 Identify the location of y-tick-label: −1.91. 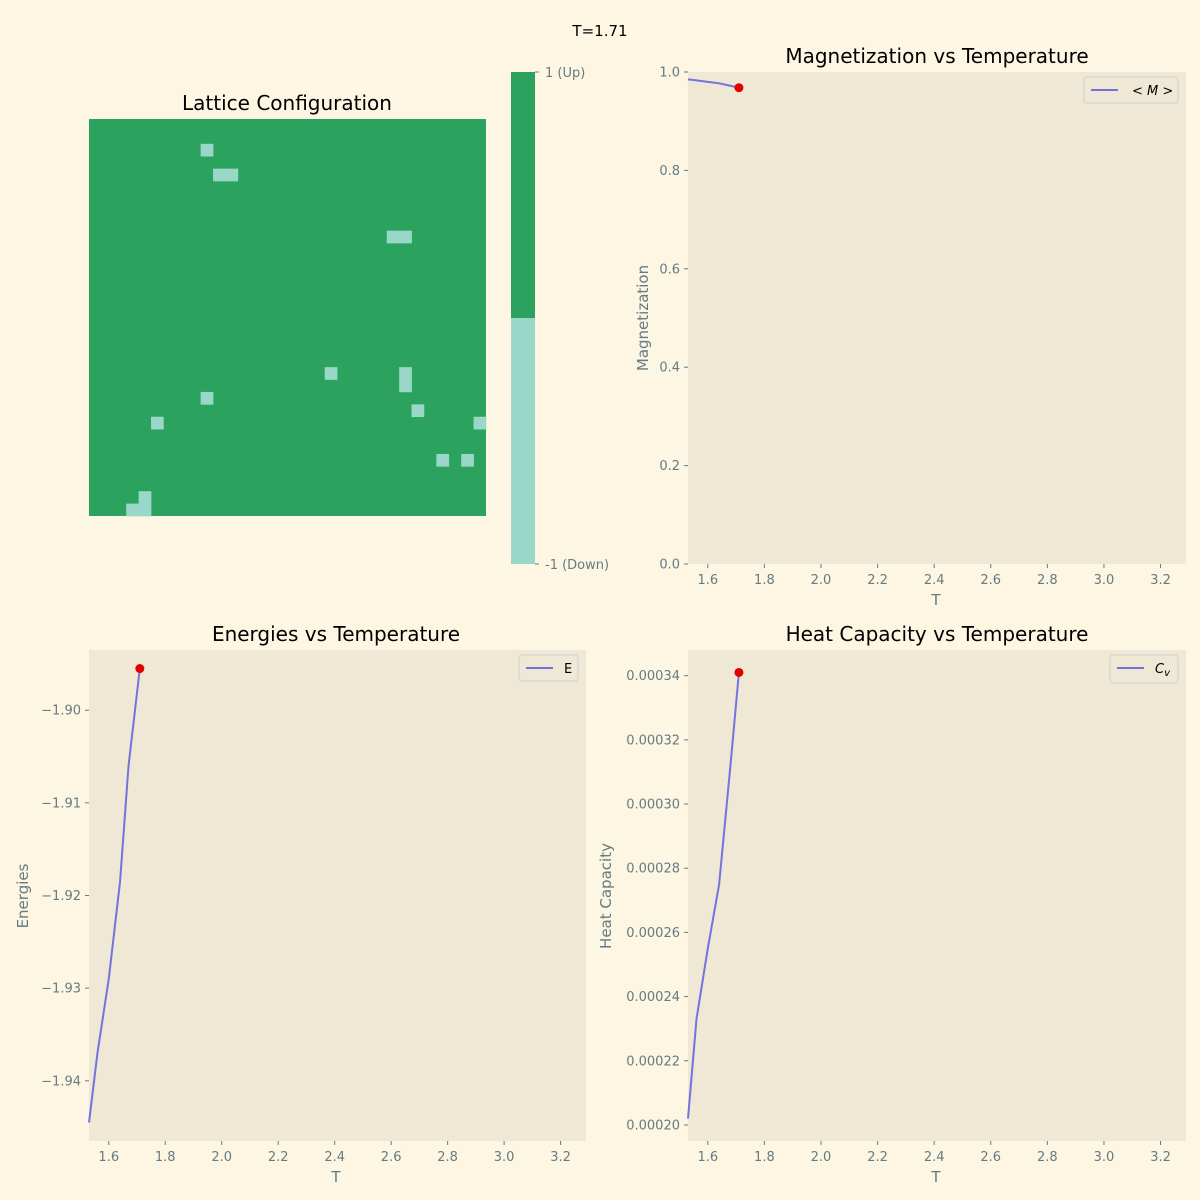
(61, 803).